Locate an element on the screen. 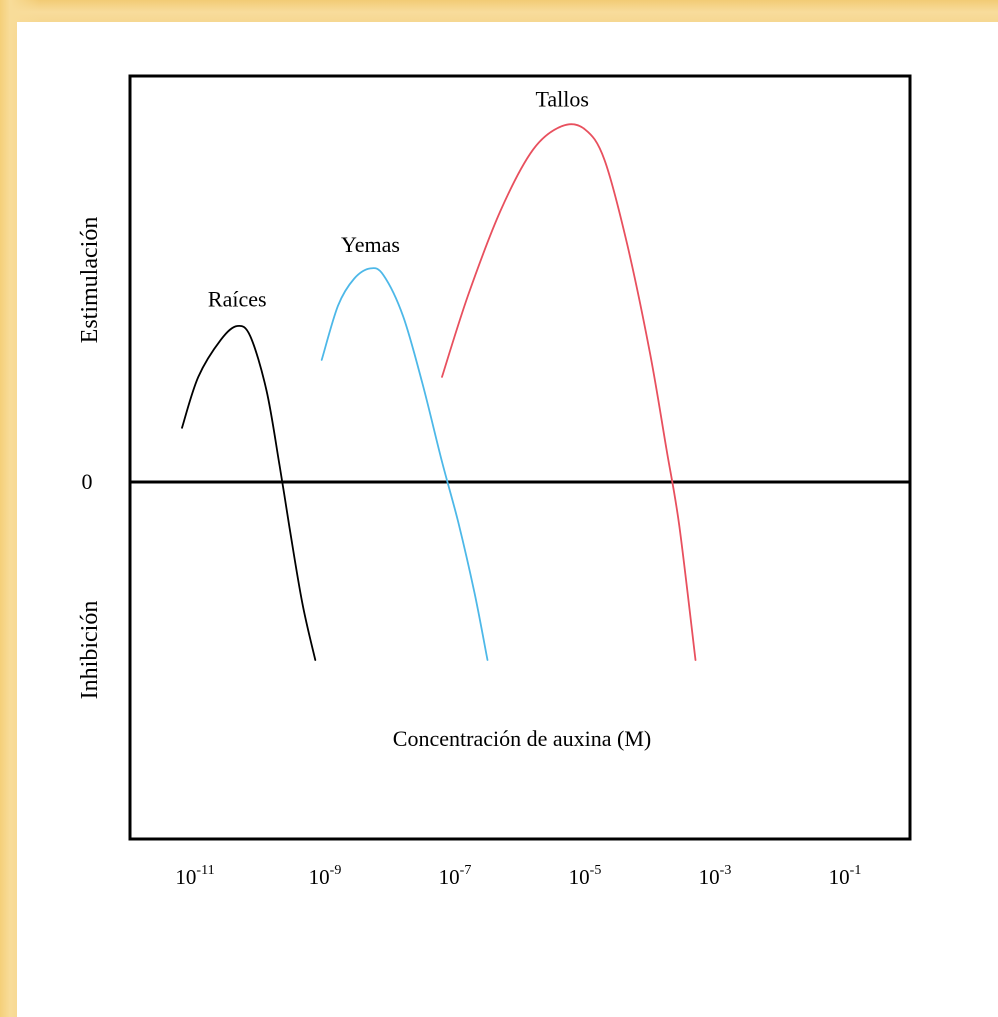 Image resolution: width=998 pixels, height=1017 pixels. x-tick-label-neg5: 10⁻⁵ is located at coordinates (585, 876).